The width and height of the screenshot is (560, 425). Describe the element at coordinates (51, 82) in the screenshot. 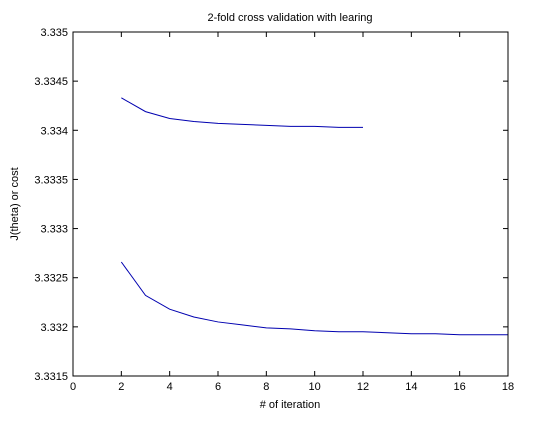

I see `y-tick-label: 3.3345` at that location.